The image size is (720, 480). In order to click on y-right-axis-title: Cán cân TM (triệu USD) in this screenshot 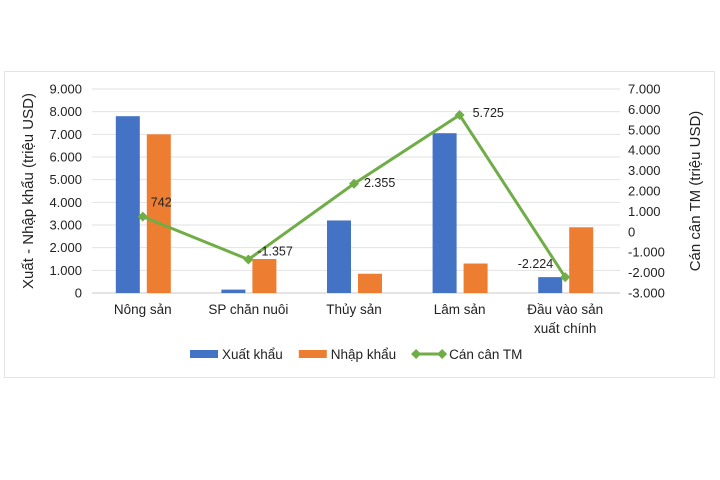, I will do `click(695, 191)`.